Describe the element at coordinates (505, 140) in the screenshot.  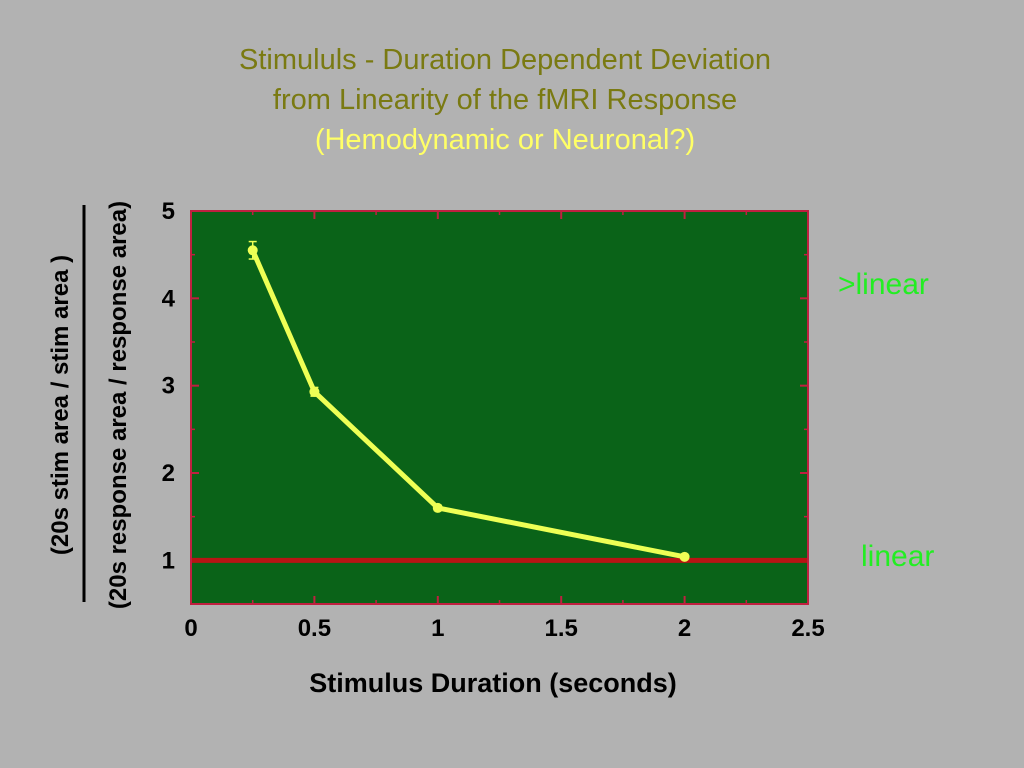
I see `title-line-3: (Hemodynamic or Neuronal?)` at that location.